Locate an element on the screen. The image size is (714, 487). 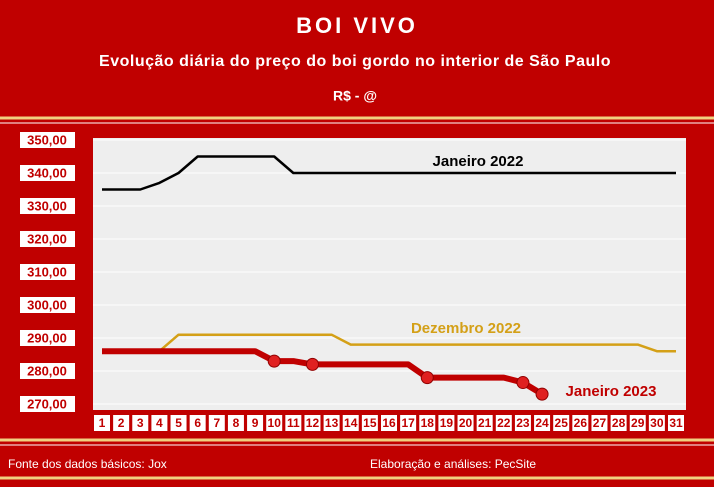
x-tick-label: 29 is located at coordinates (638, 423).